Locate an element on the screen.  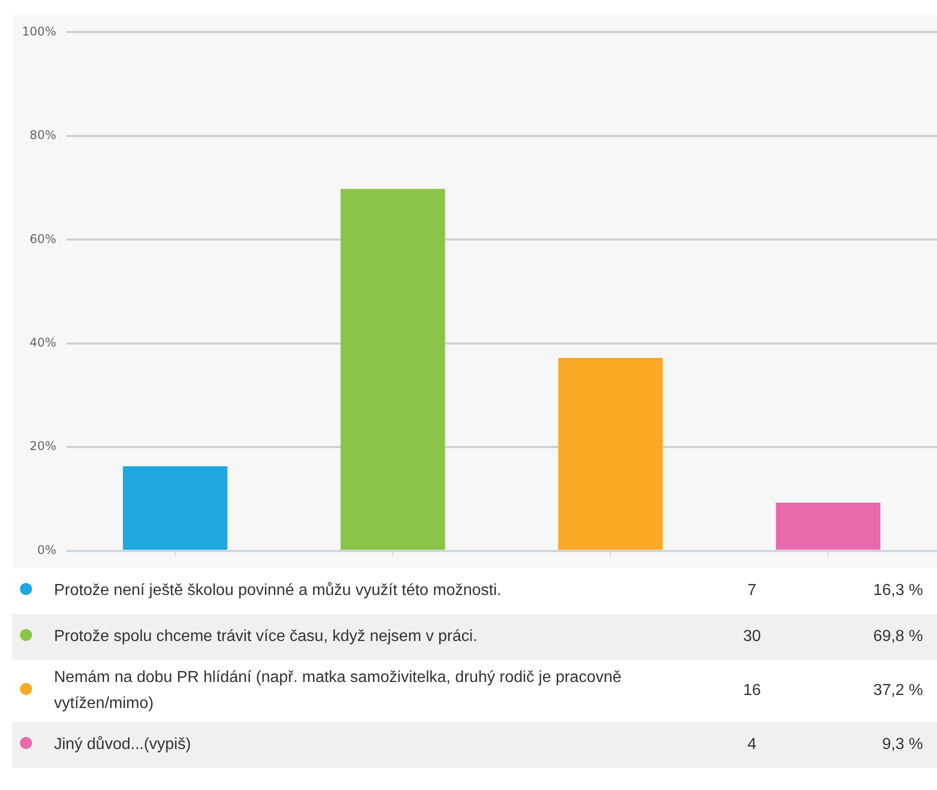
legend-label: Protože není ještě školou povinné a můžu využít této možnosti. is located at coordinates (277, 591).